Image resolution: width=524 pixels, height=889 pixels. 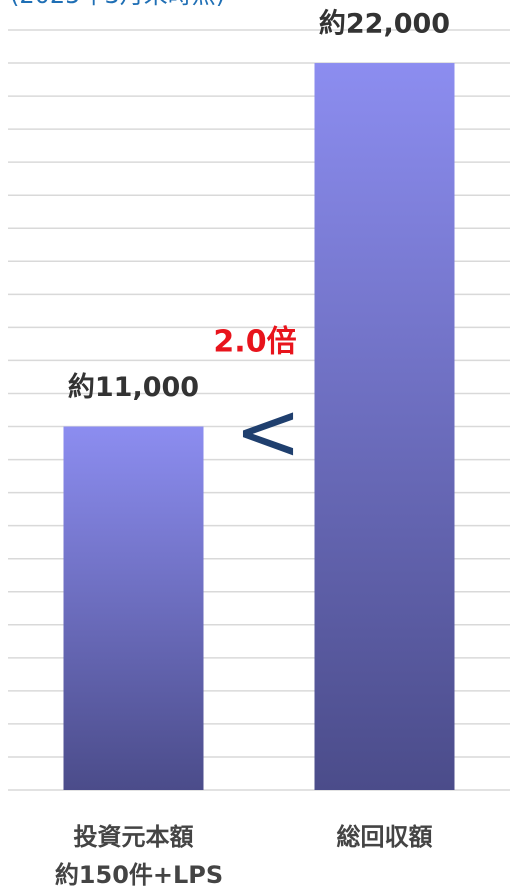 What do you see at coordinates (267, 431) in the screenshot?
I see `comparison-sign: <` at bounding box center [267, 431].